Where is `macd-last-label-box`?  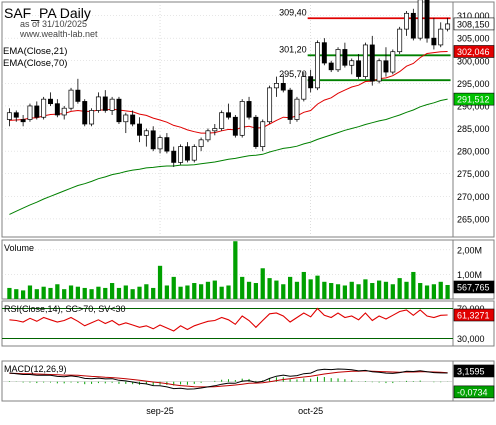
macd-last-label-box is located at coordinates (474, 371).